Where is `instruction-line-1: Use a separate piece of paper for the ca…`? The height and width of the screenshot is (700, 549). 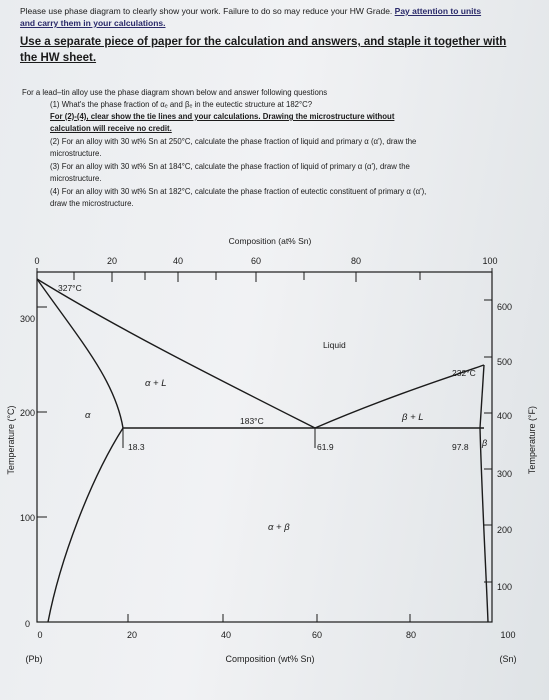
instruction-line-1: Use a separate piece of paper for the ca… is located at coordinates (263, 42).